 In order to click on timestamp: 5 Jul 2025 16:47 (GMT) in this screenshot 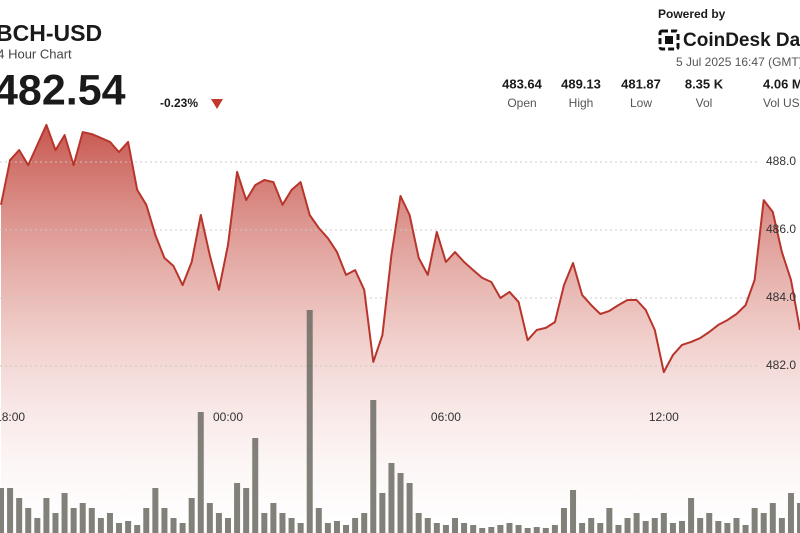, I will do `click(738, 62)`.